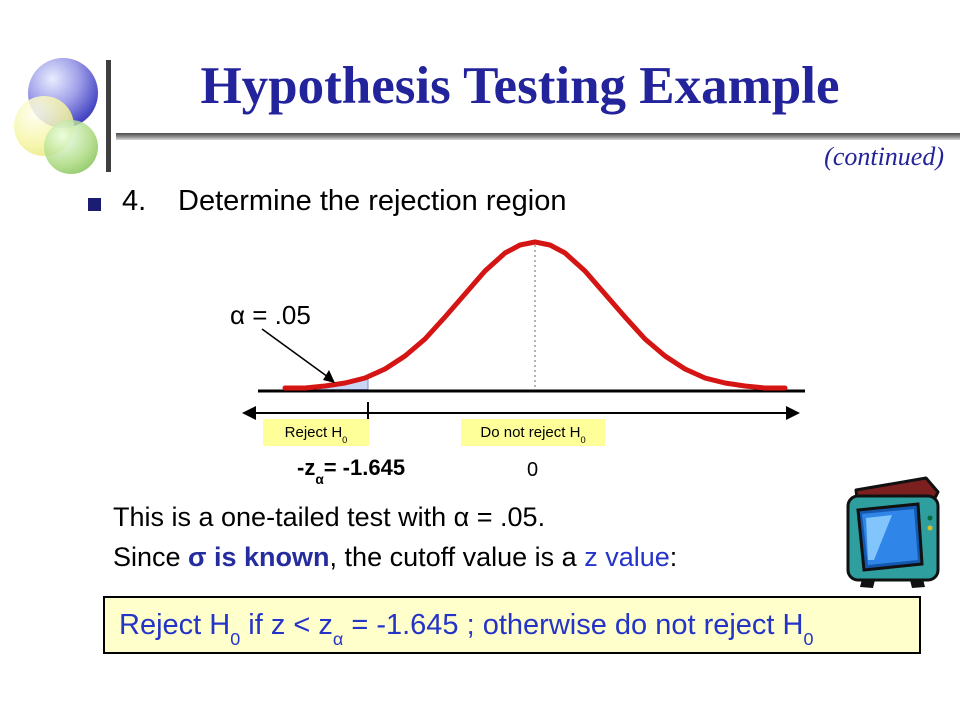 Image resolution: width=960 pixels, height=720 pixels. I want to click on bell-curve, so click(535, 315).